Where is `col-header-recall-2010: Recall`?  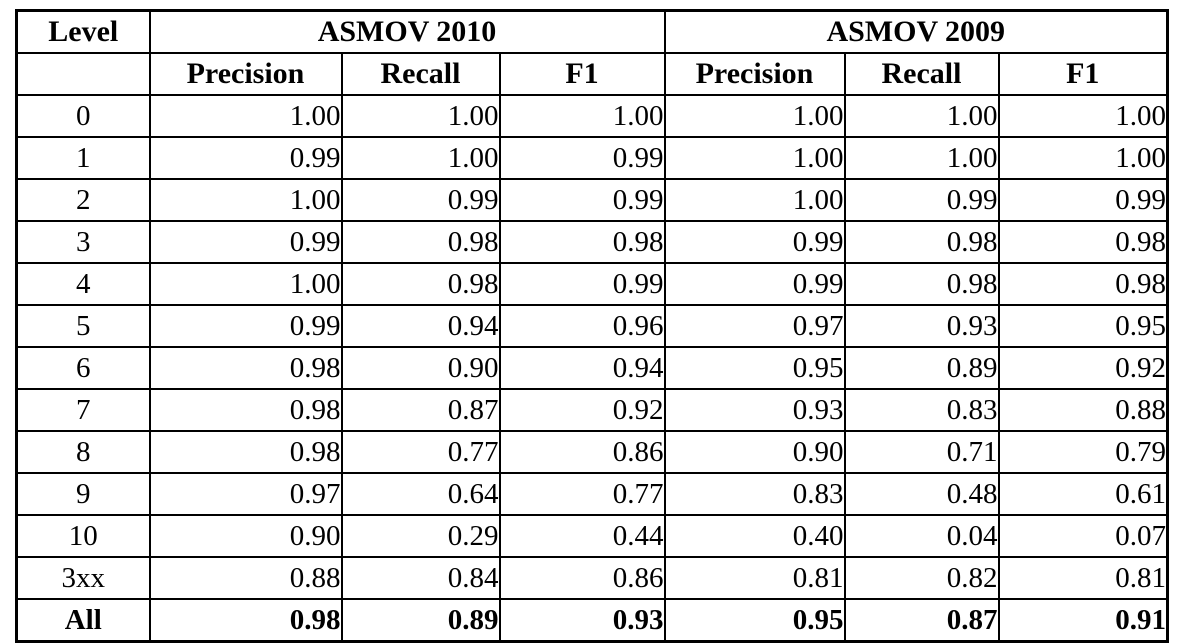 col-header-recall-2010: Recall is located at coordinates (420, 74).